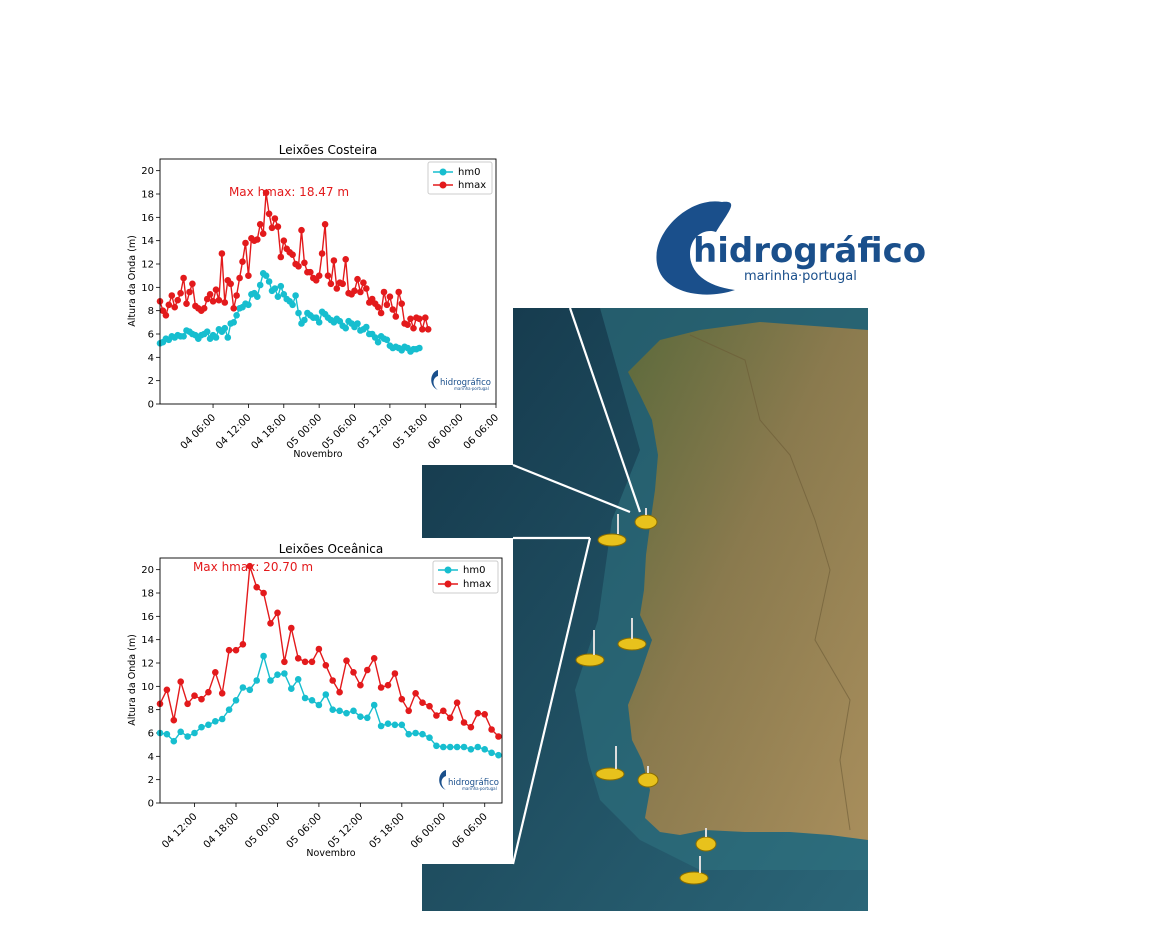  What do you see at coordinates (809, 251) in the screenshot?
I see `logo-main-text: hidrográfico` at bounding box center [809, 251].